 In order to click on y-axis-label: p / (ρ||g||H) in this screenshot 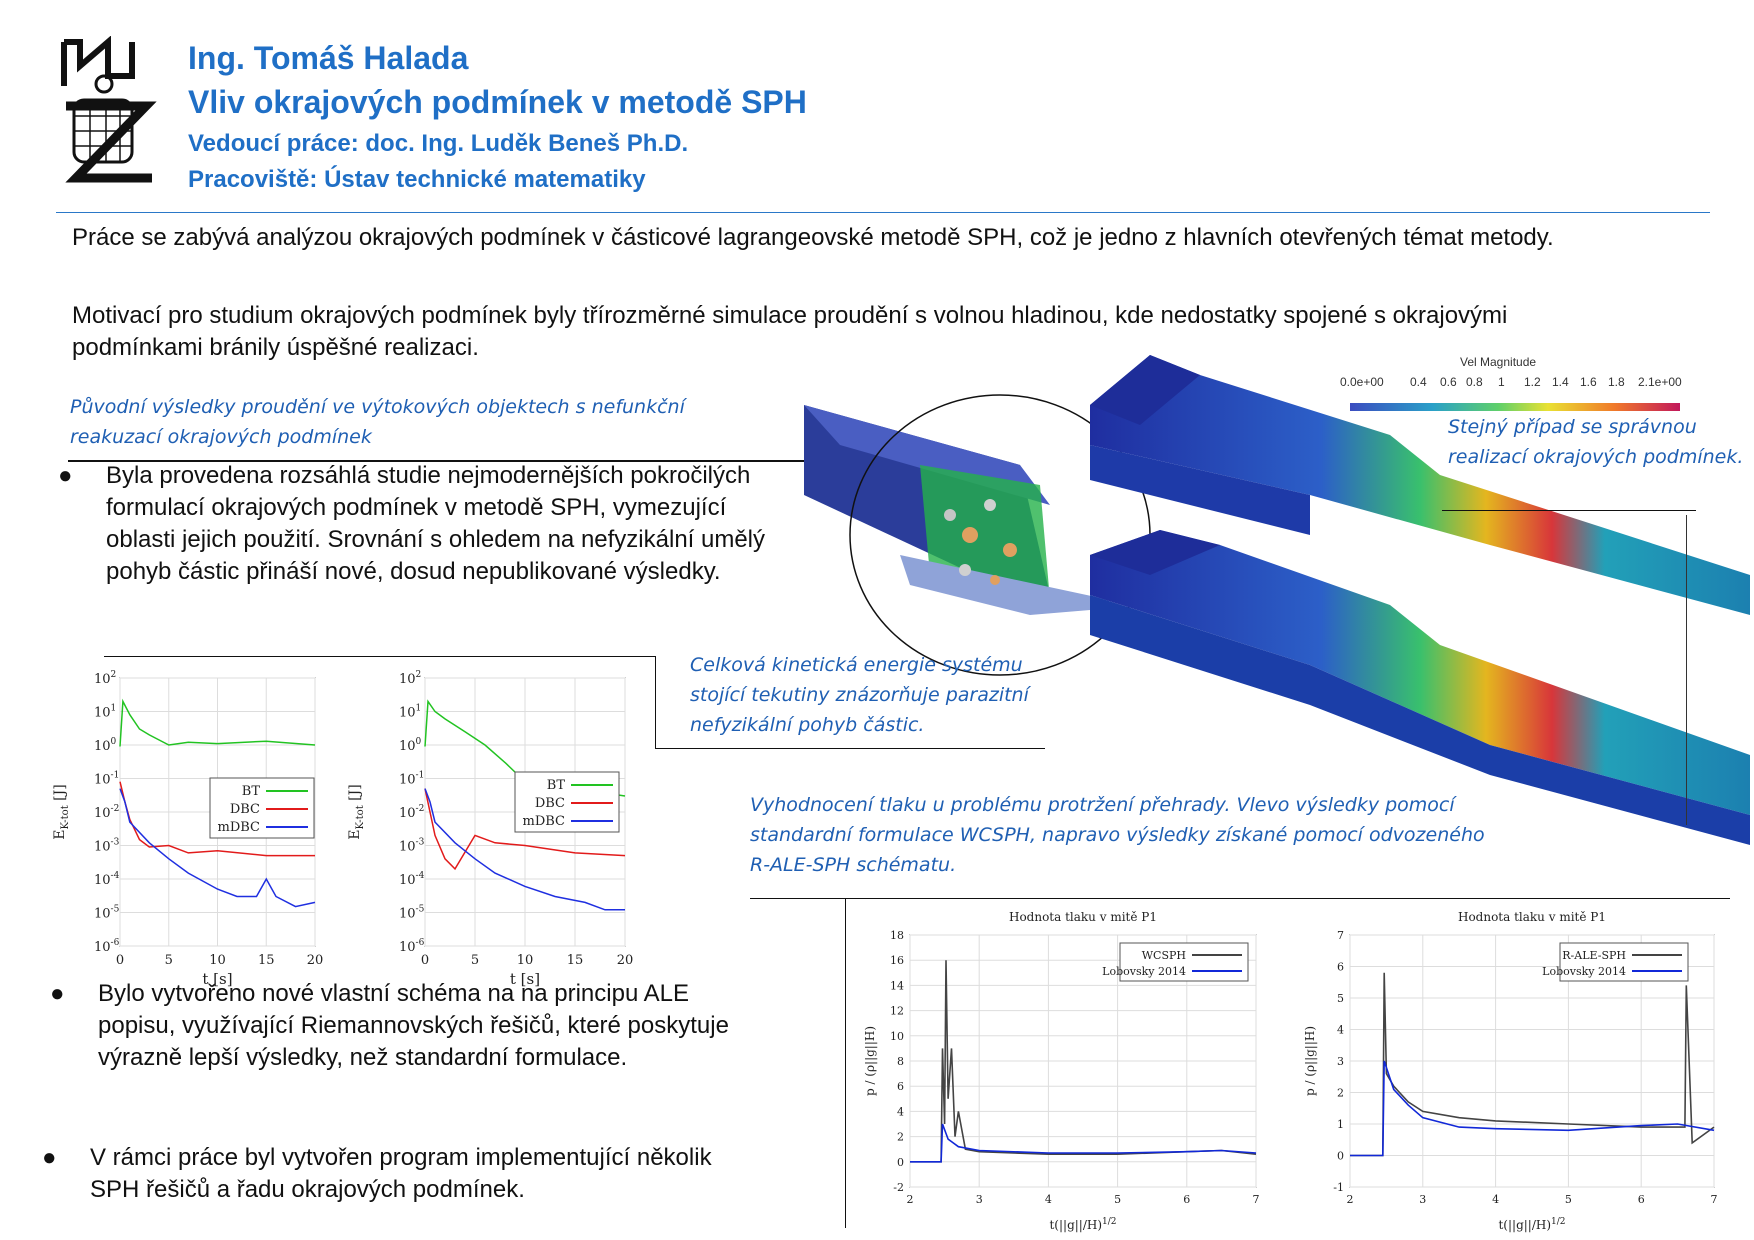, I will do `click(1310, 1061)`.